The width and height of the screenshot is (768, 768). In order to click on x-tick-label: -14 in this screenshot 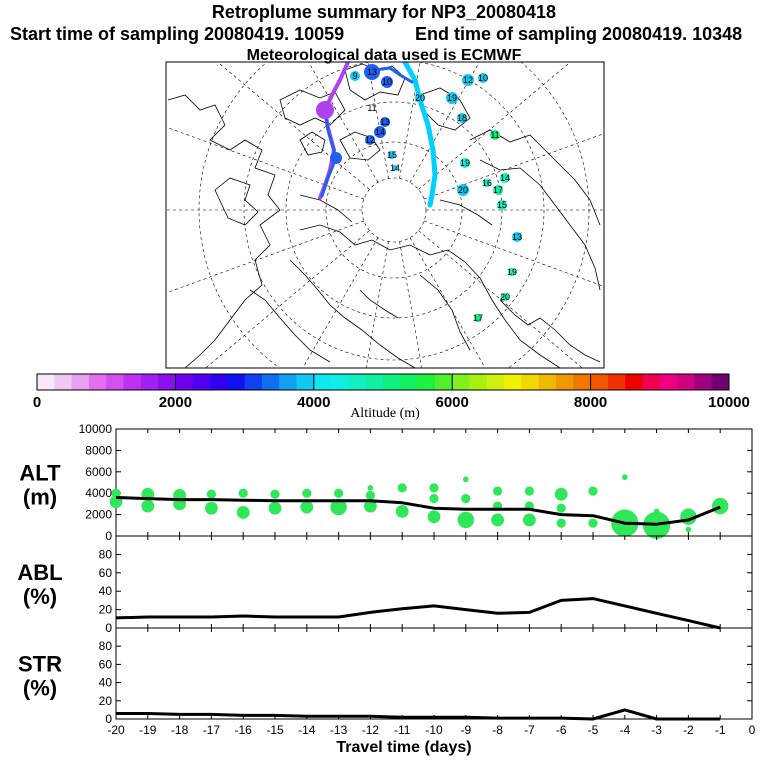, I will do `click(307, 730)`.